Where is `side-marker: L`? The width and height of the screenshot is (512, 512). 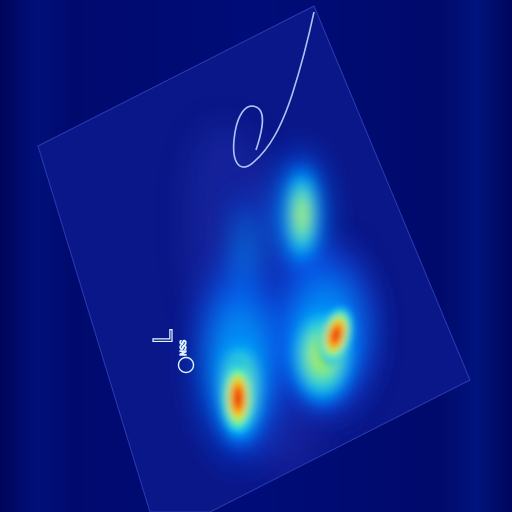 side-marker: L is located at coordinates (163, 336).